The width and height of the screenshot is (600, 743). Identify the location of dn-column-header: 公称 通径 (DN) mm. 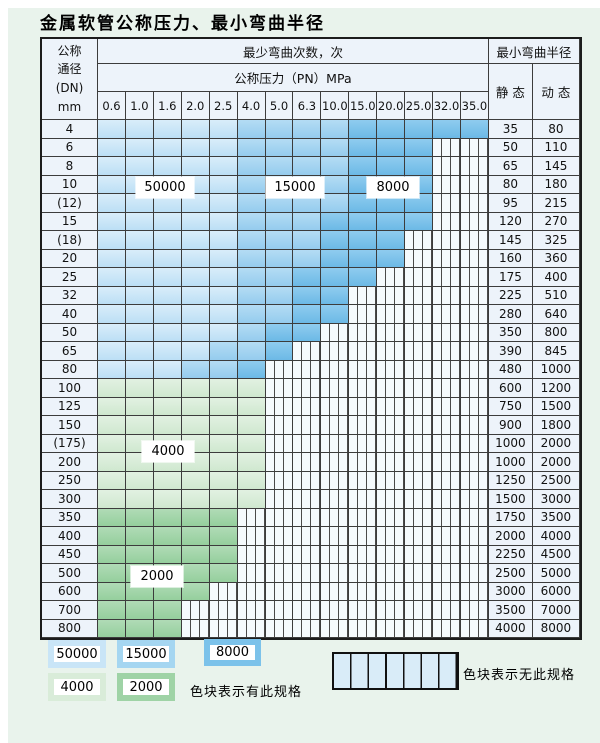
(70, 79).